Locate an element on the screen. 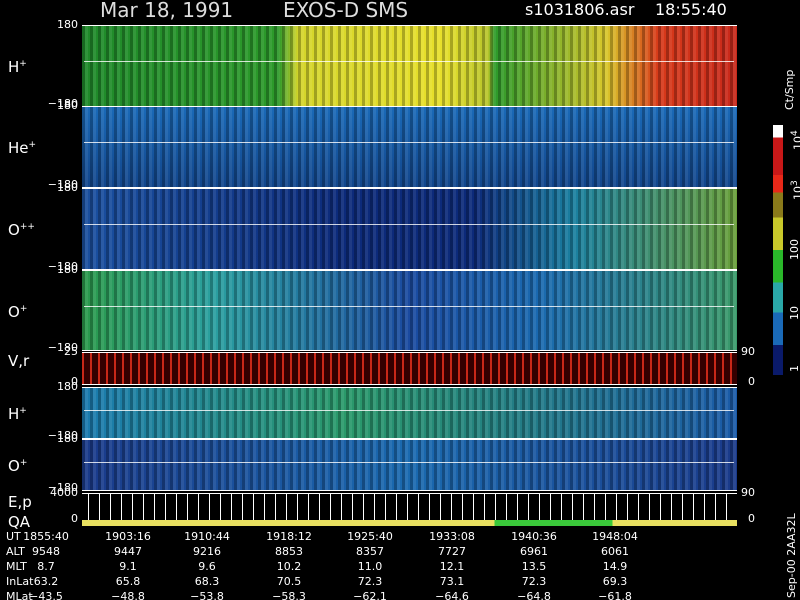 The width and height of the screenshot is (800, 600). cell: 6961 is located at coordinates (534, 551).